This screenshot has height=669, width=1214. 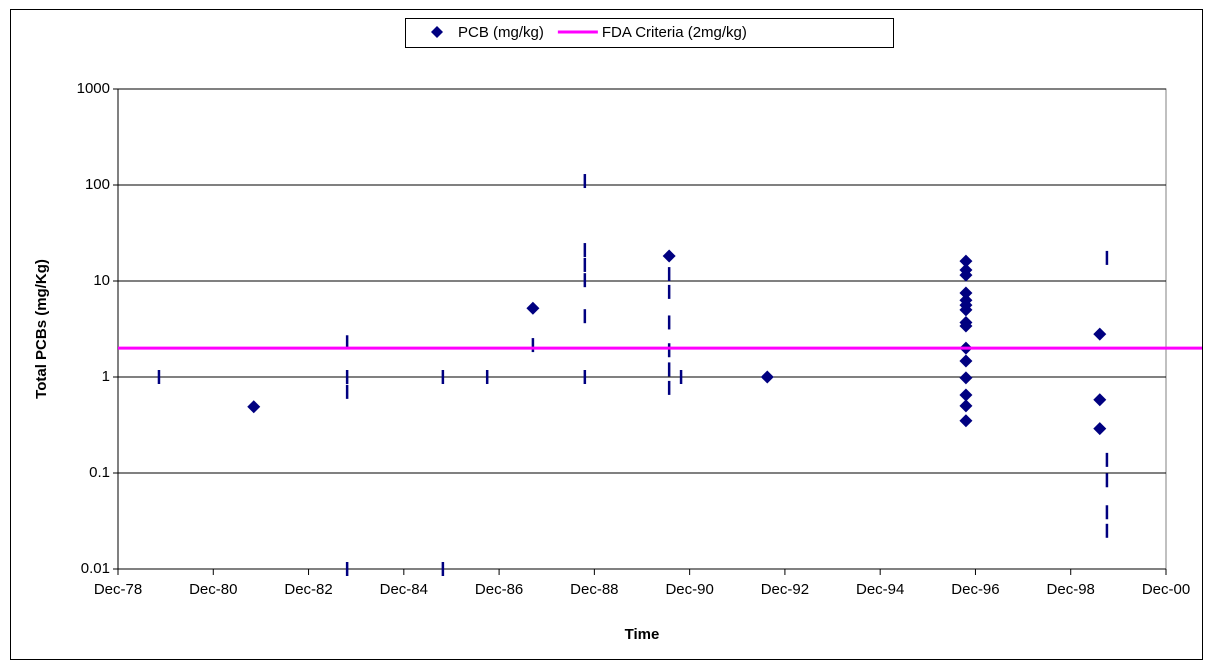 What do you see at coordinates (785, 589) in the screenshot?
I see `x-tick-label: Dec-92` at bounding box center [785, 589].